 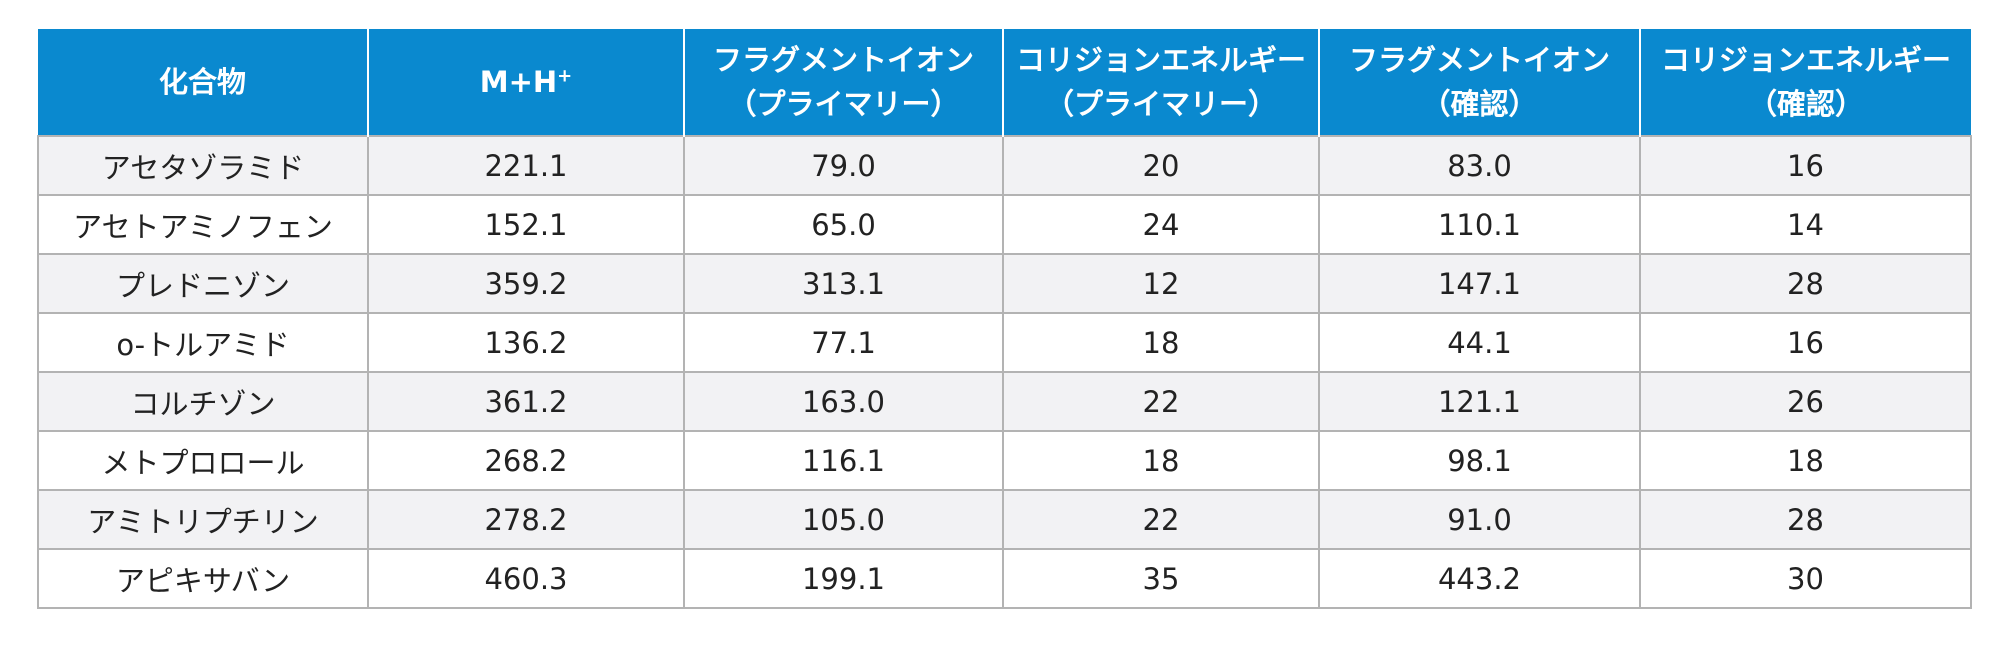 What do you see at coordinates (843, 342) in the screenshot?
I see `fragment-primary-cell: 77.1` at bounding box center [843, 342].